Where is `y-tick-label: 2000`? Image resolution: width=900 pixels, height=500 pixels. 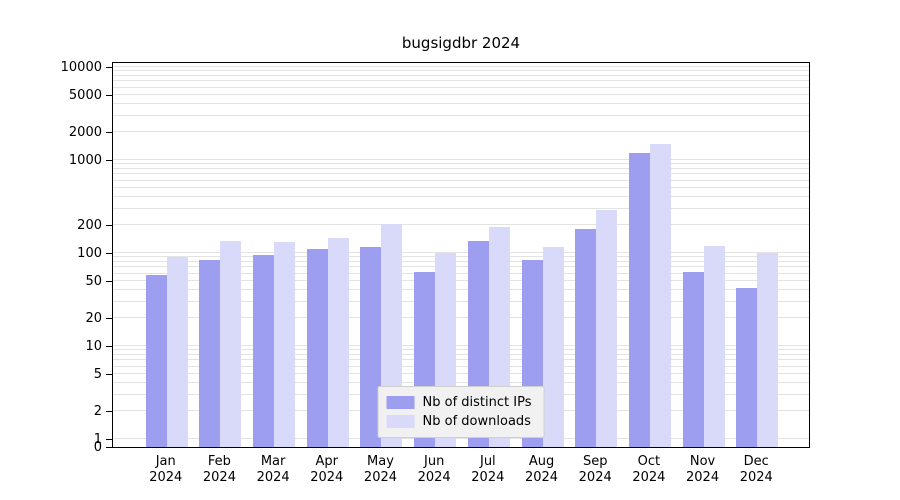 y-tick-label: 2000 is located at coordinates (85, 132).